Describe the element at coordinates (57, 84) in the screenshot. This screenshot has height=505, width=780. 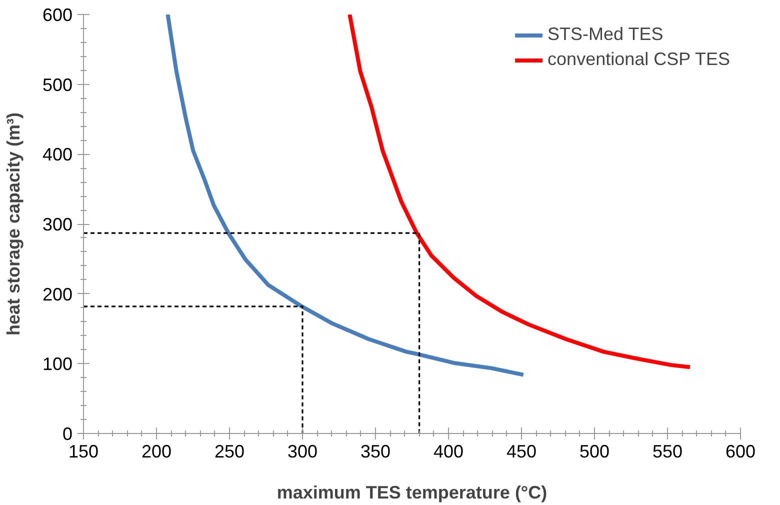
I see `y-tick-label: 500` at that location.